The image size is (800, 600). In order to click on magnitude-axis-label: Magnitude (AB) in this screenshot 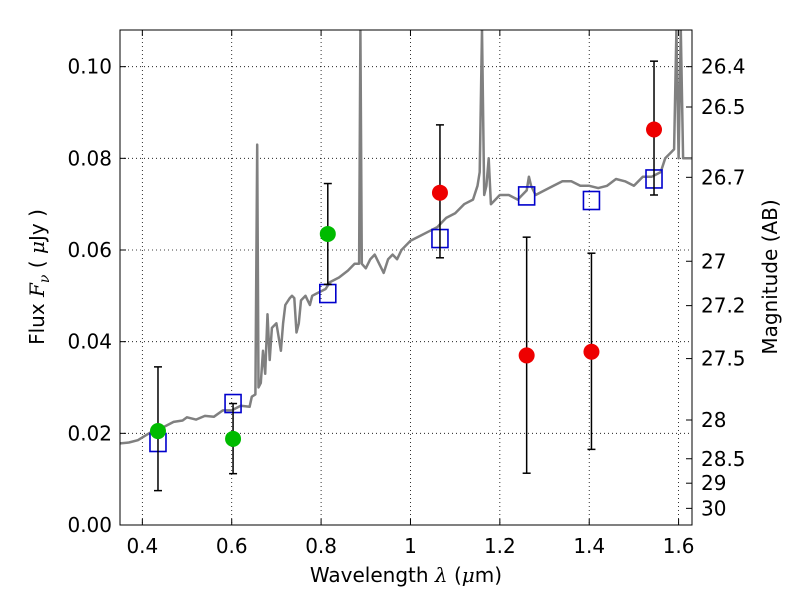, I will do `click(770, 276)`.